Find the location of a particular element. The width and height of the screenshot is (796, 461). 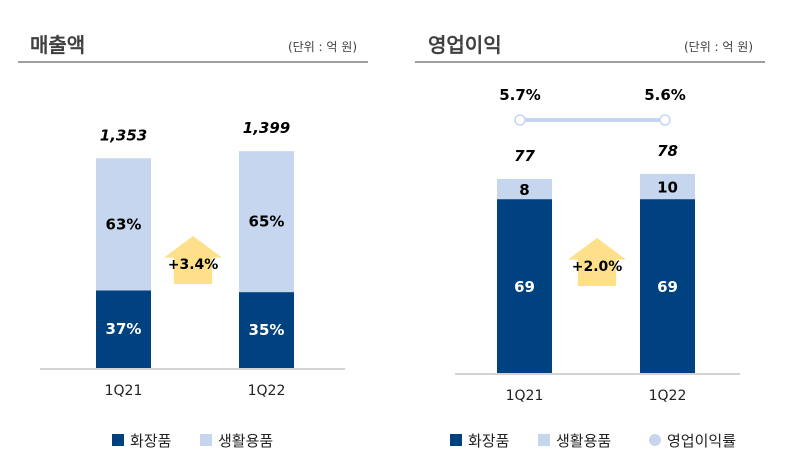

legend-marker-circle is located at coordinates (655, 440).